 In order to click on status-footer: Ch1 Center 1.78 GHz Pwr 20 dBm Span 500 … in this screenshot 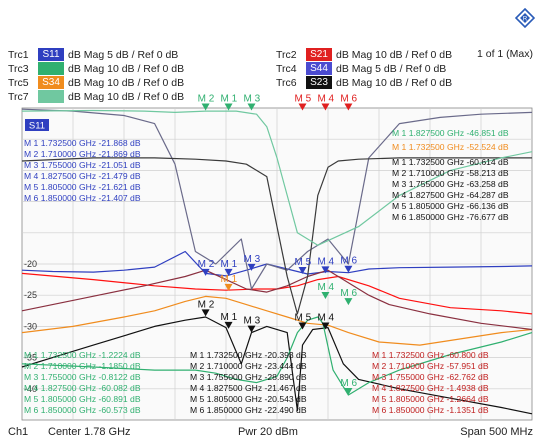, I will do `click(272, 434)`.